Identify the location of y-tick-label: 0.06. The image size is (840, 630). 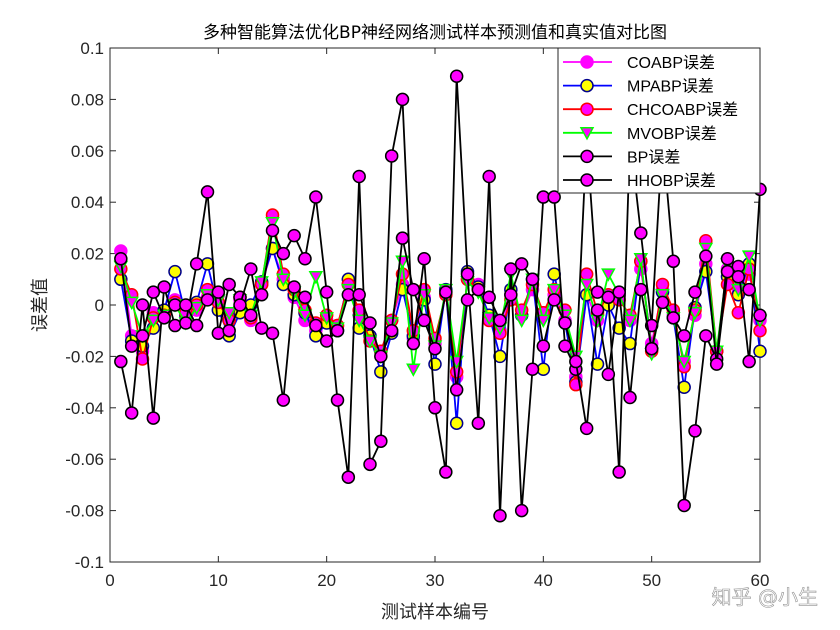
(87, 151).